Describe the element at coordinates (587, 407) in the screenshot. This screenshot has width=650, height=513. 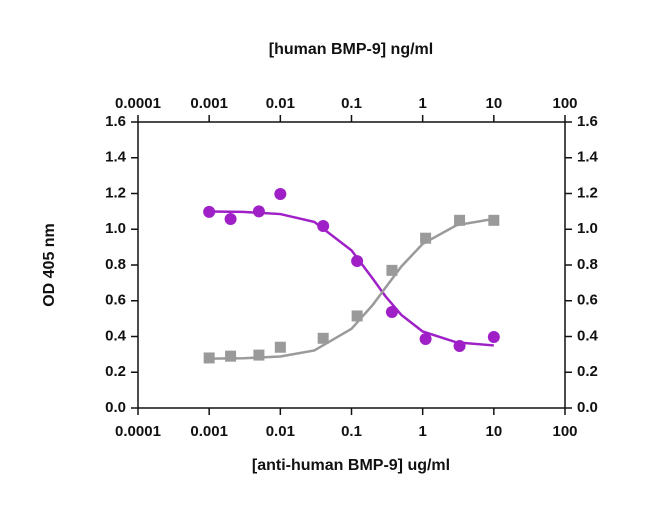
I see `y2-tick-label: 0.0` at that location.